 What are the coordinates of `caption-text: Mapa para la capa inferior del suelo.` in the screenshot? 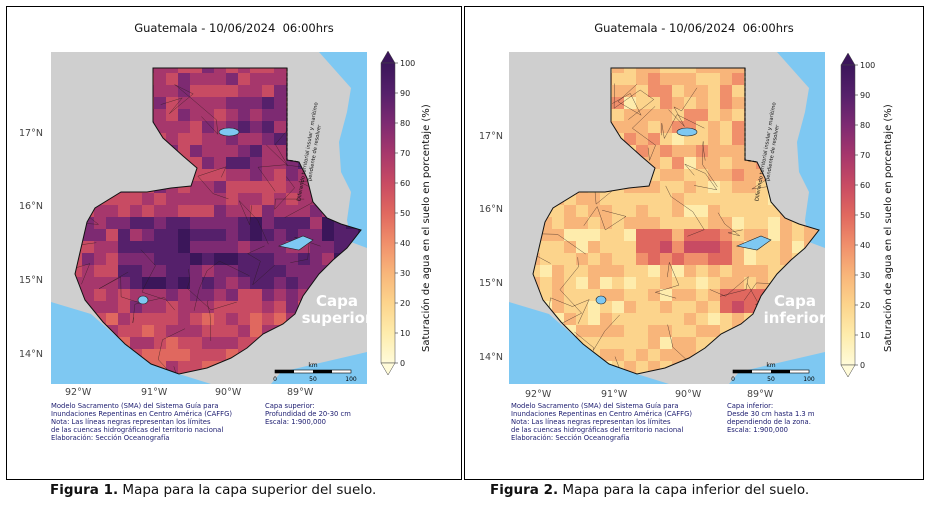 It's located at (684, 490).